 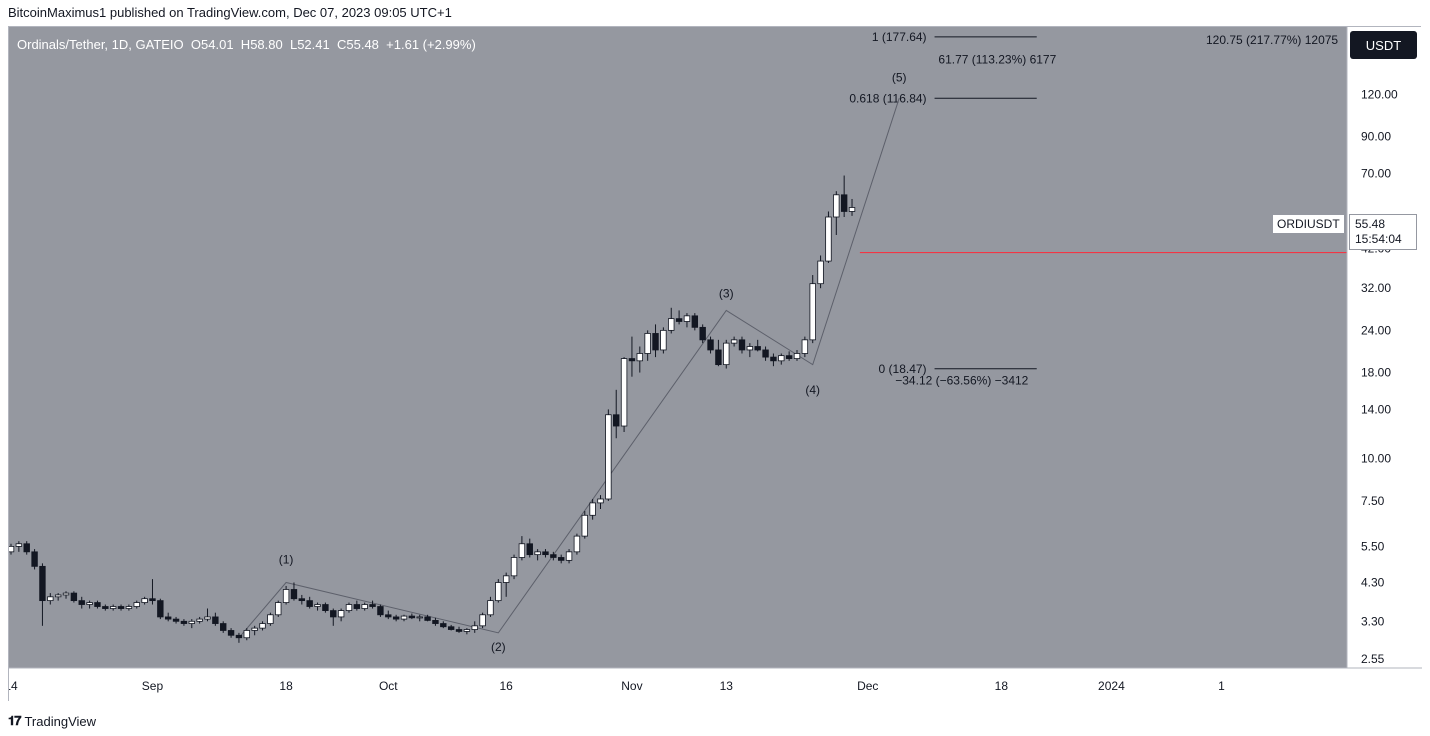 I want to click on legend-high: 58.80, so click(x=266, y=44).